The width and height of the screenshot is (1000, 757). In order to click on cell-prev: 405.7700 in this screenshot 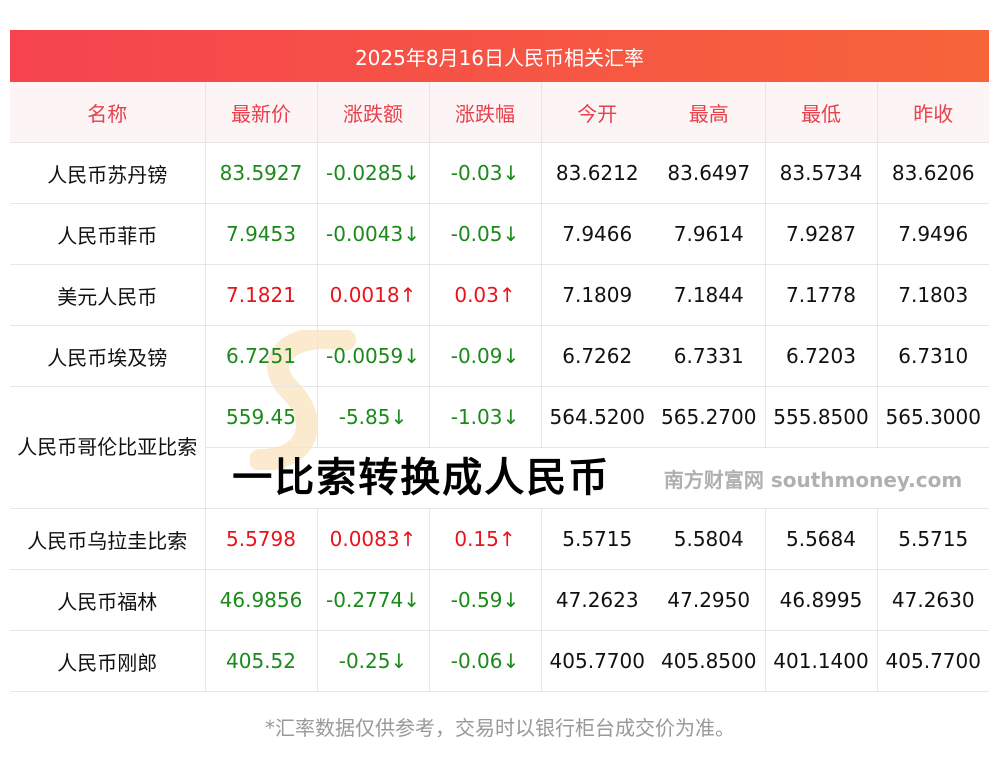, I will do `click(933, 661)`.